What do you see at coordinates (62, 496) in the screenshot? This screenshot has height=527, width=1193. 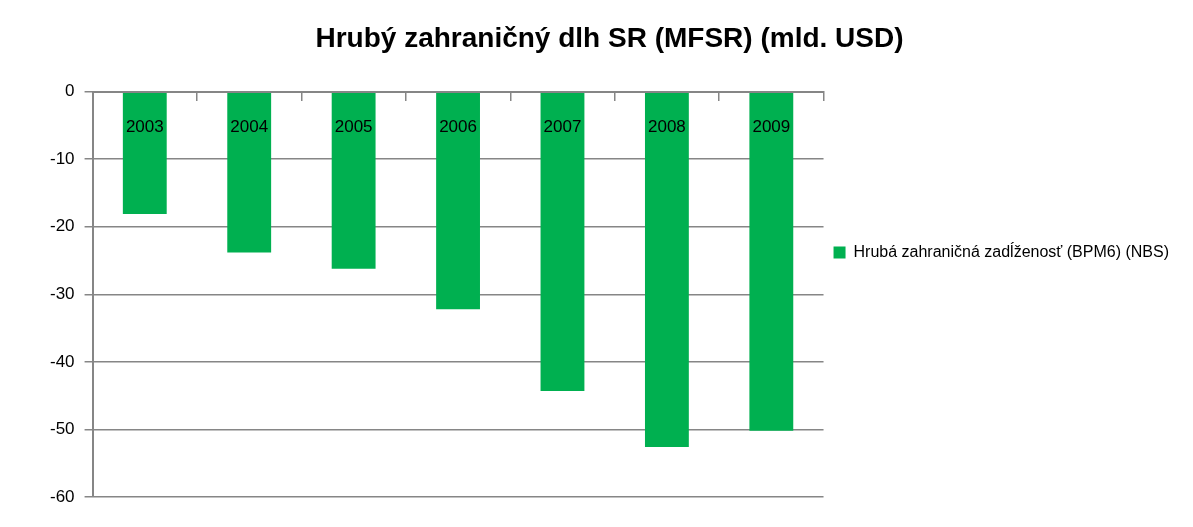 I see `y-tick-label: -60` at bounding box center [62, 496].